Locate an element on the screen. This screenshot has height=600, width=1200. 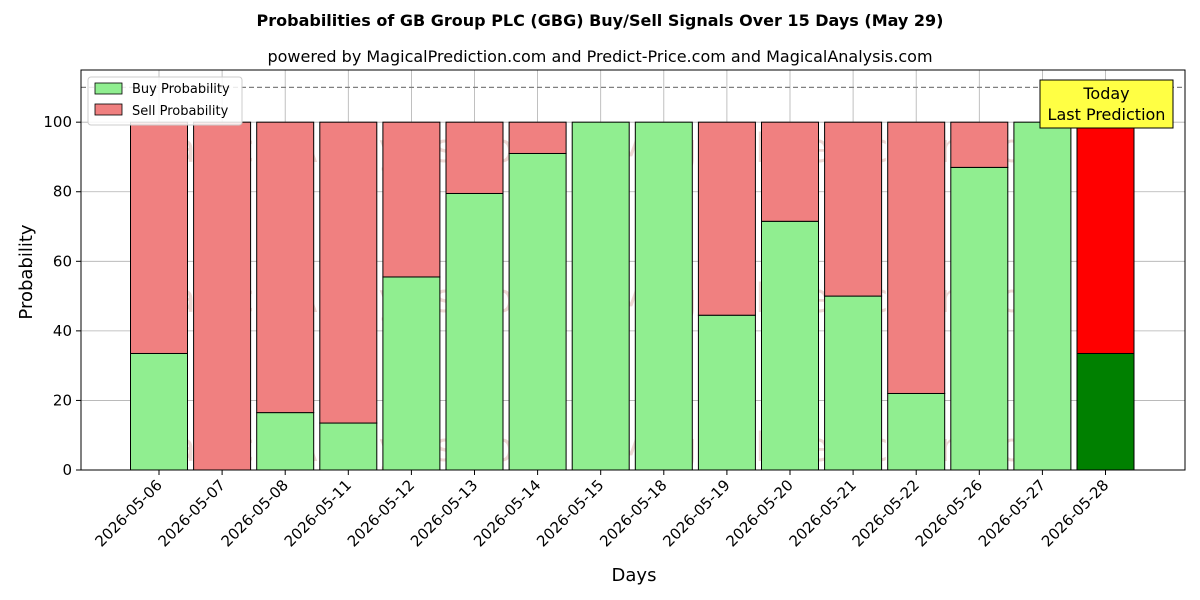
legend-swatch-buy is located at coordinates (108, 88).